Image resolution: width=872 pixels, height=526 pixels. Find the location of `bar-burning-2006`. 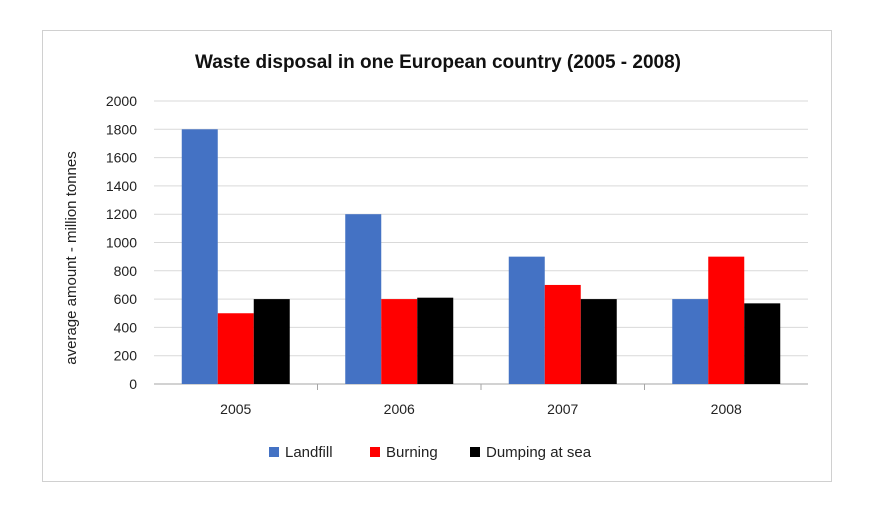

bar-burning-2006 is located at coordinates (399, 341).